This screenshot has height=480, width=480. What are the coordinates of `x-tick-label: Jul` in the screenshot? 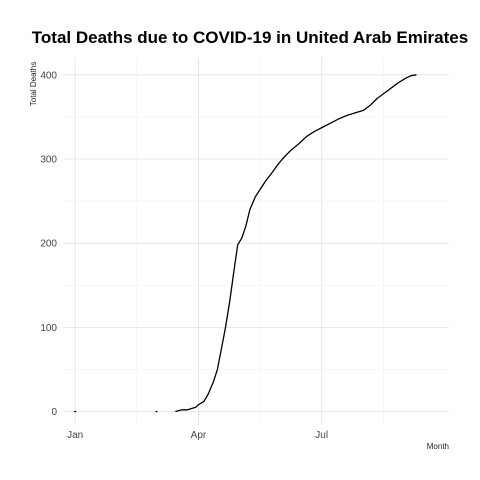 It's located at (321, 435).